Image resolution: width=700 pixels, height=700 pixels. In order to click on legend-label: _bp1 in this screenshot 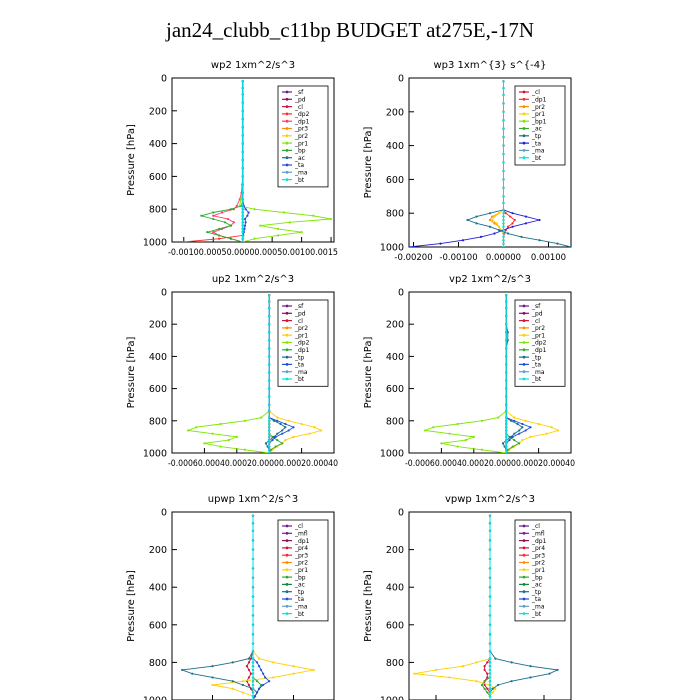, I will do `click(539, 121)`.